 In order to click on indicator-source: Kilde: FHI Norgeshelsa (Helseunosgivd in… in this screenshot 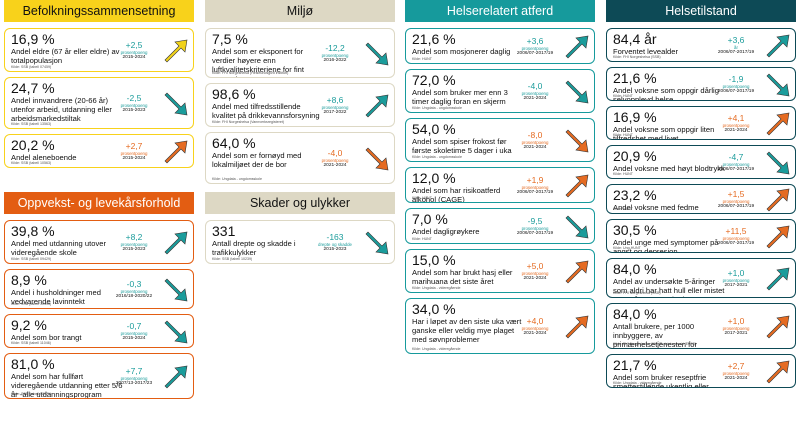, I will do `click(250, 73)`.